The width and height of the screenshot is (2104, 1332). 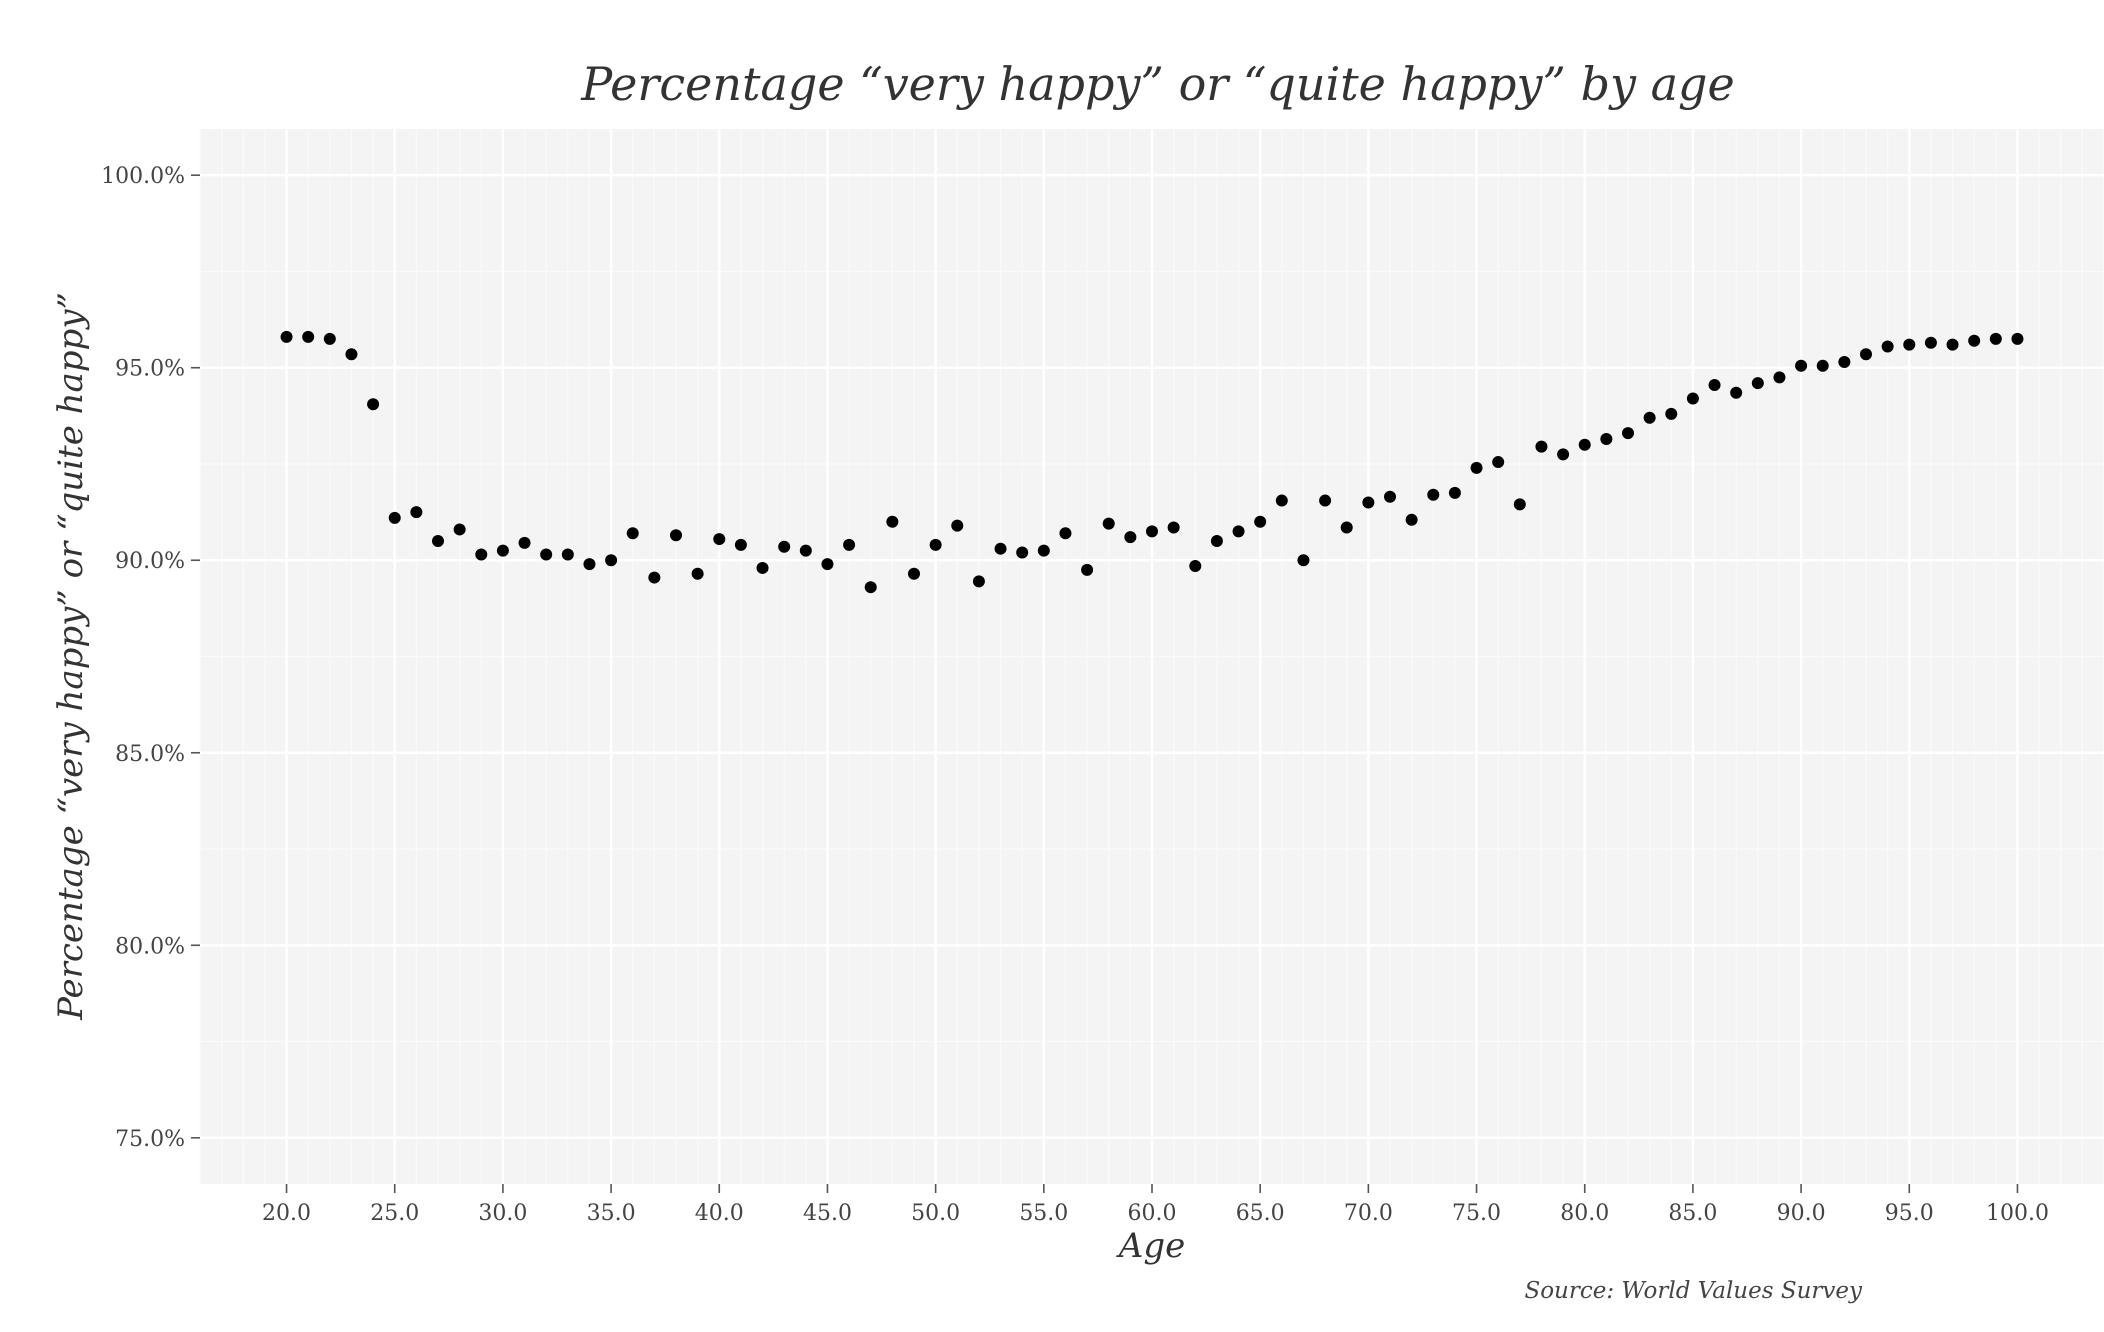 What do you see at coordinates (1801, 1213) in the screenshot?
I see `x-tick-label: 90.0` at bounding box center [1801, 1213].